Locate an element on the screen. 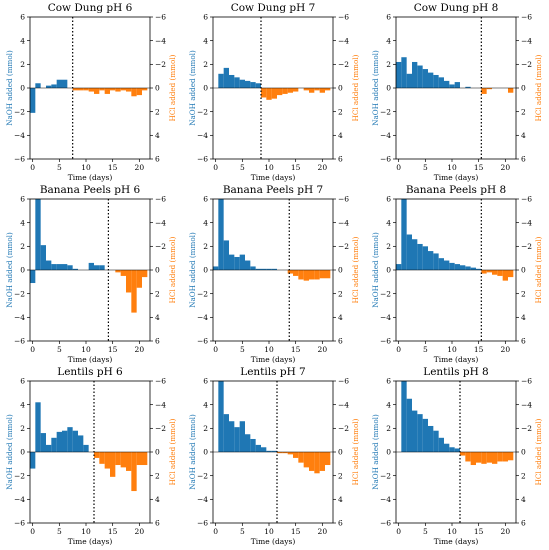 Image resolution: width=549 pixels, height=550 pixels. panel-title: Banana Peels pH 6 is located at coordinates (90, 190).